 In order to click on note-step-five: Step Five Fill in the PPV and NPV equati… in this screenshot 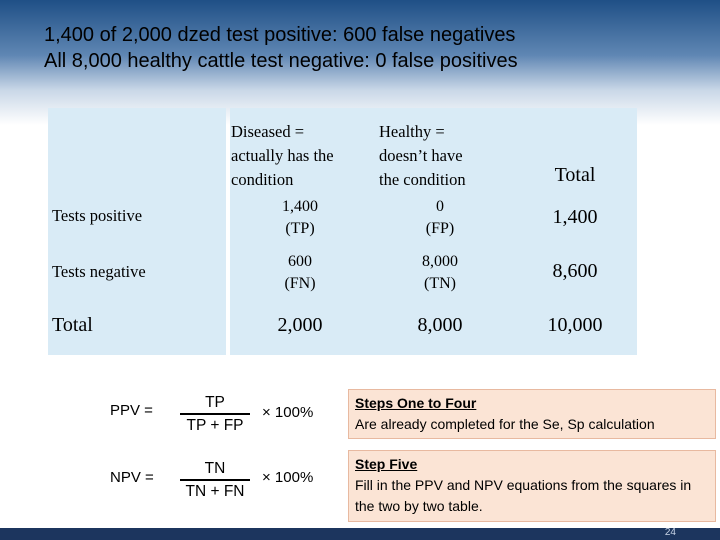, I will do `click(532, 486)`.